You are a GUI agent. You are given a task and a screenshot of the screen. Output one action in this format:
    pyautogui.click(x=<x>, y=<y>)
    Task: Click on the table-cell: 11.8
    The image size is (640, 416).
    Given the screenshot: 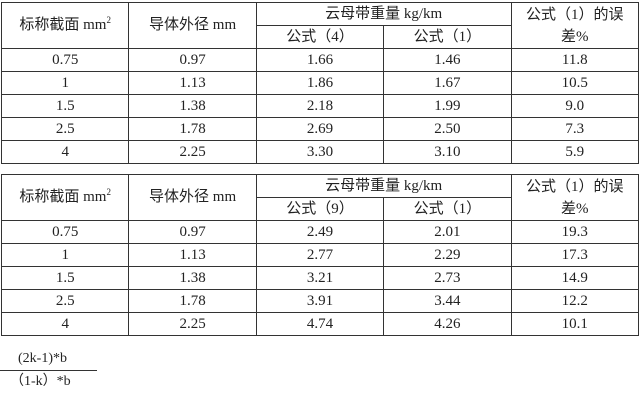 What is the action you would take?
    pyautogui.click(x=575, y=60)
    